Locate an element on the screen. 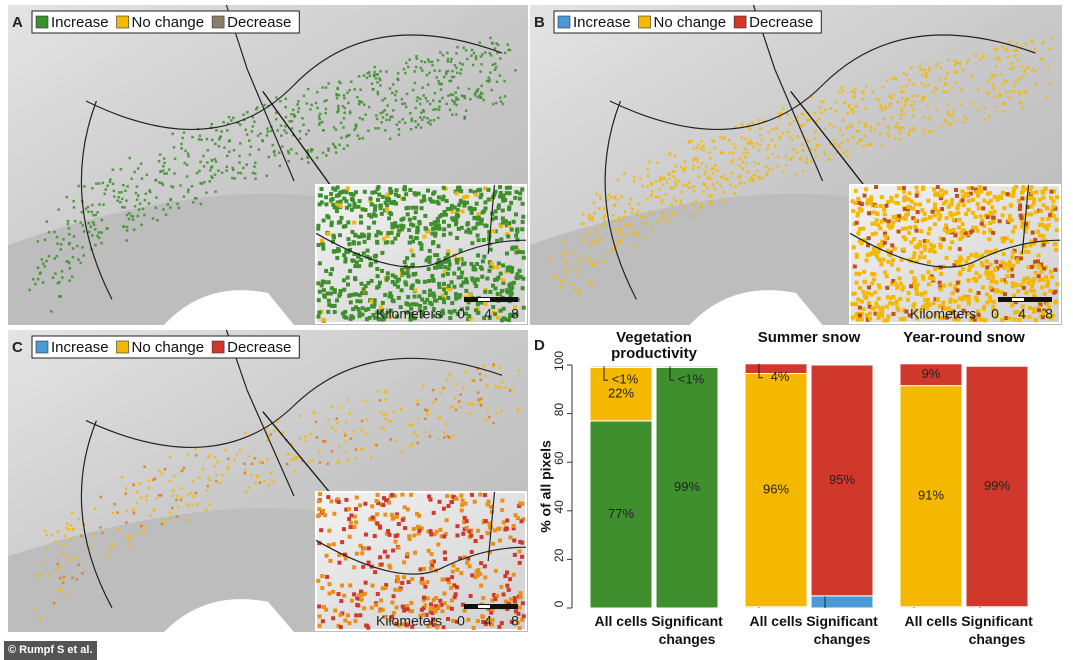 The width and height of the screenshot is (1073, 660). panel-letter: B is located at coordinates (539, 22).